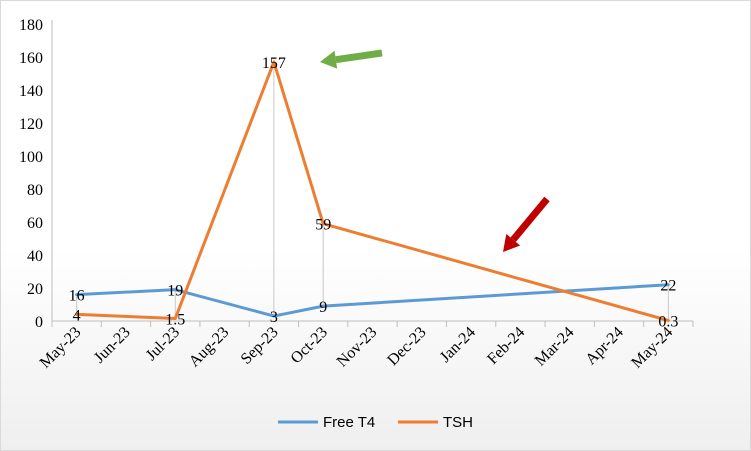 This screenshot has width=751, height=451. What do you see at coordinates (31, 58) in the screenshot?
I see `y-tick-label: 160` at bounding box center [31, 58].